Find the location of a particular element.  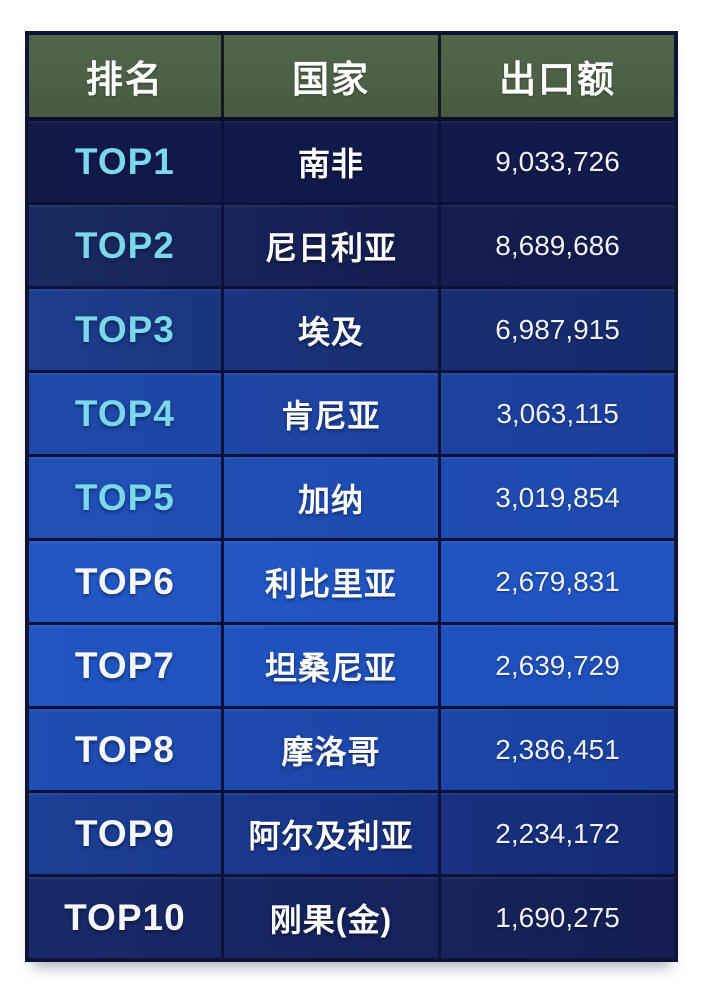

rank-cell: TOP7 is located at coordinates (126, 665).